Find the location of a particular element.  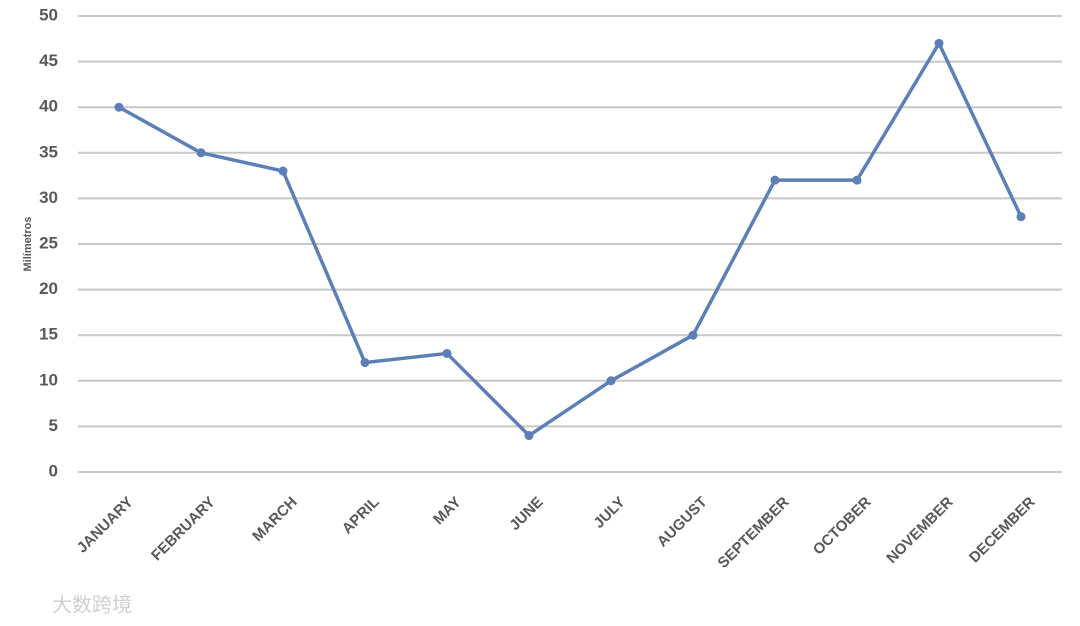

x-tick-label: AUGUST is located at coordinates (682, 522).